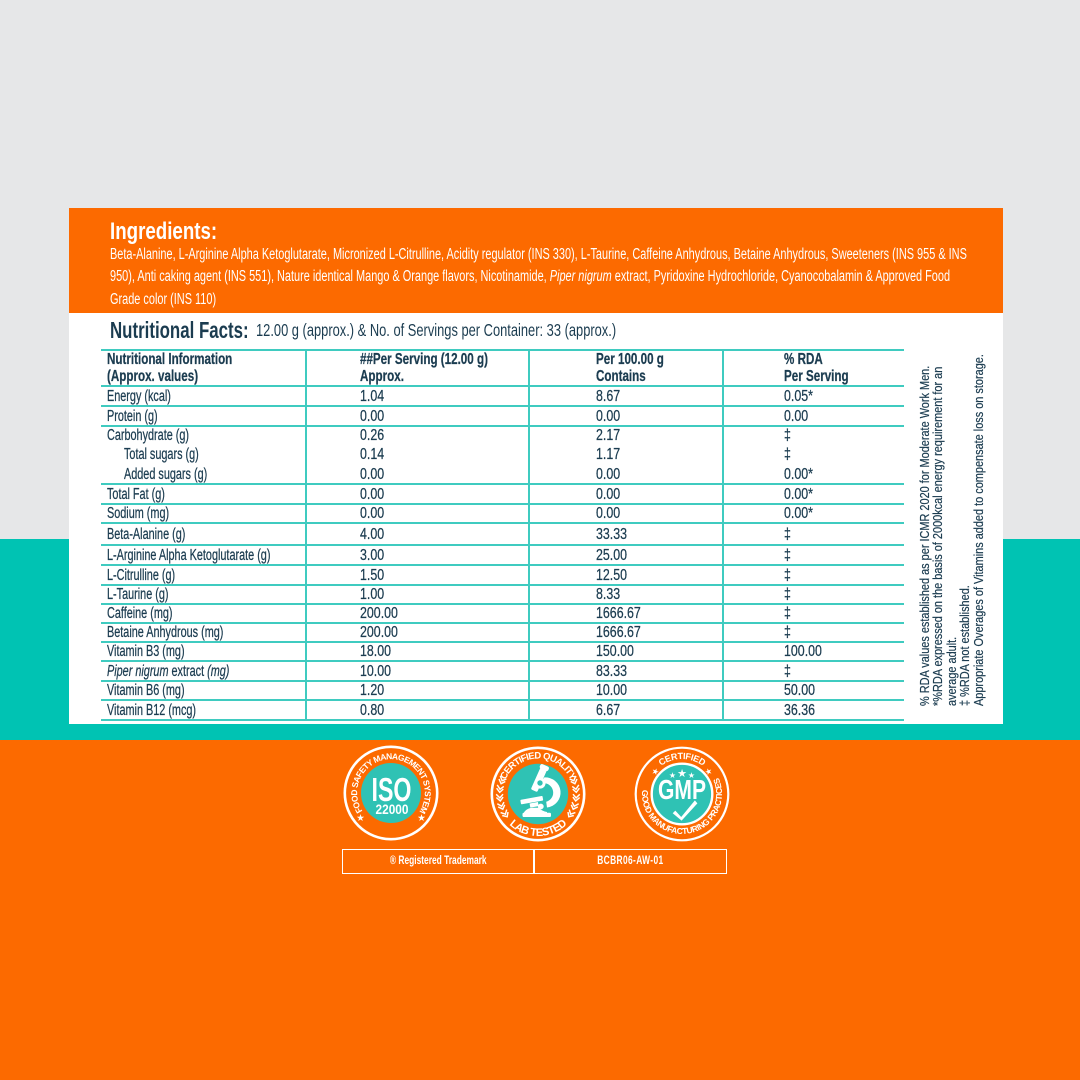 The width and height of the screenshot is (1080, 1080). Describe the element at coordinates (682, 789) in the screenshot. I see `svg-text: GMP` at that location.